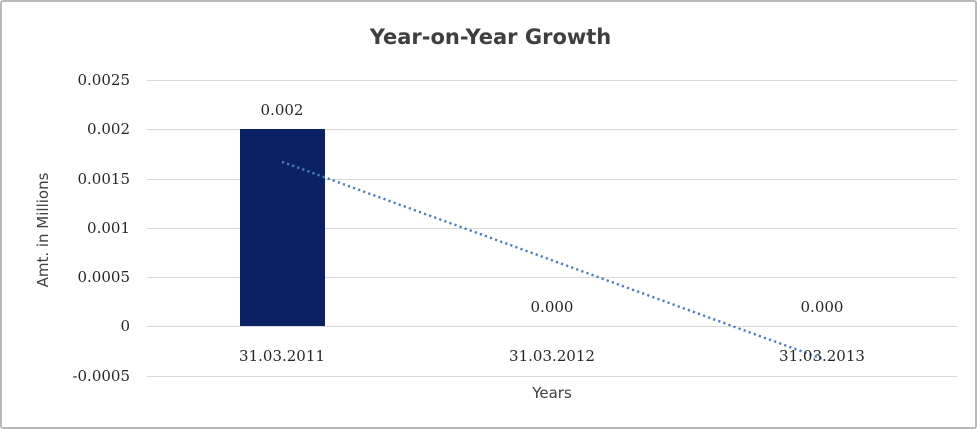  What do you see at coordinates (282, 227) in the screenshot?
I see `bar` at bounding box center [282, 227].